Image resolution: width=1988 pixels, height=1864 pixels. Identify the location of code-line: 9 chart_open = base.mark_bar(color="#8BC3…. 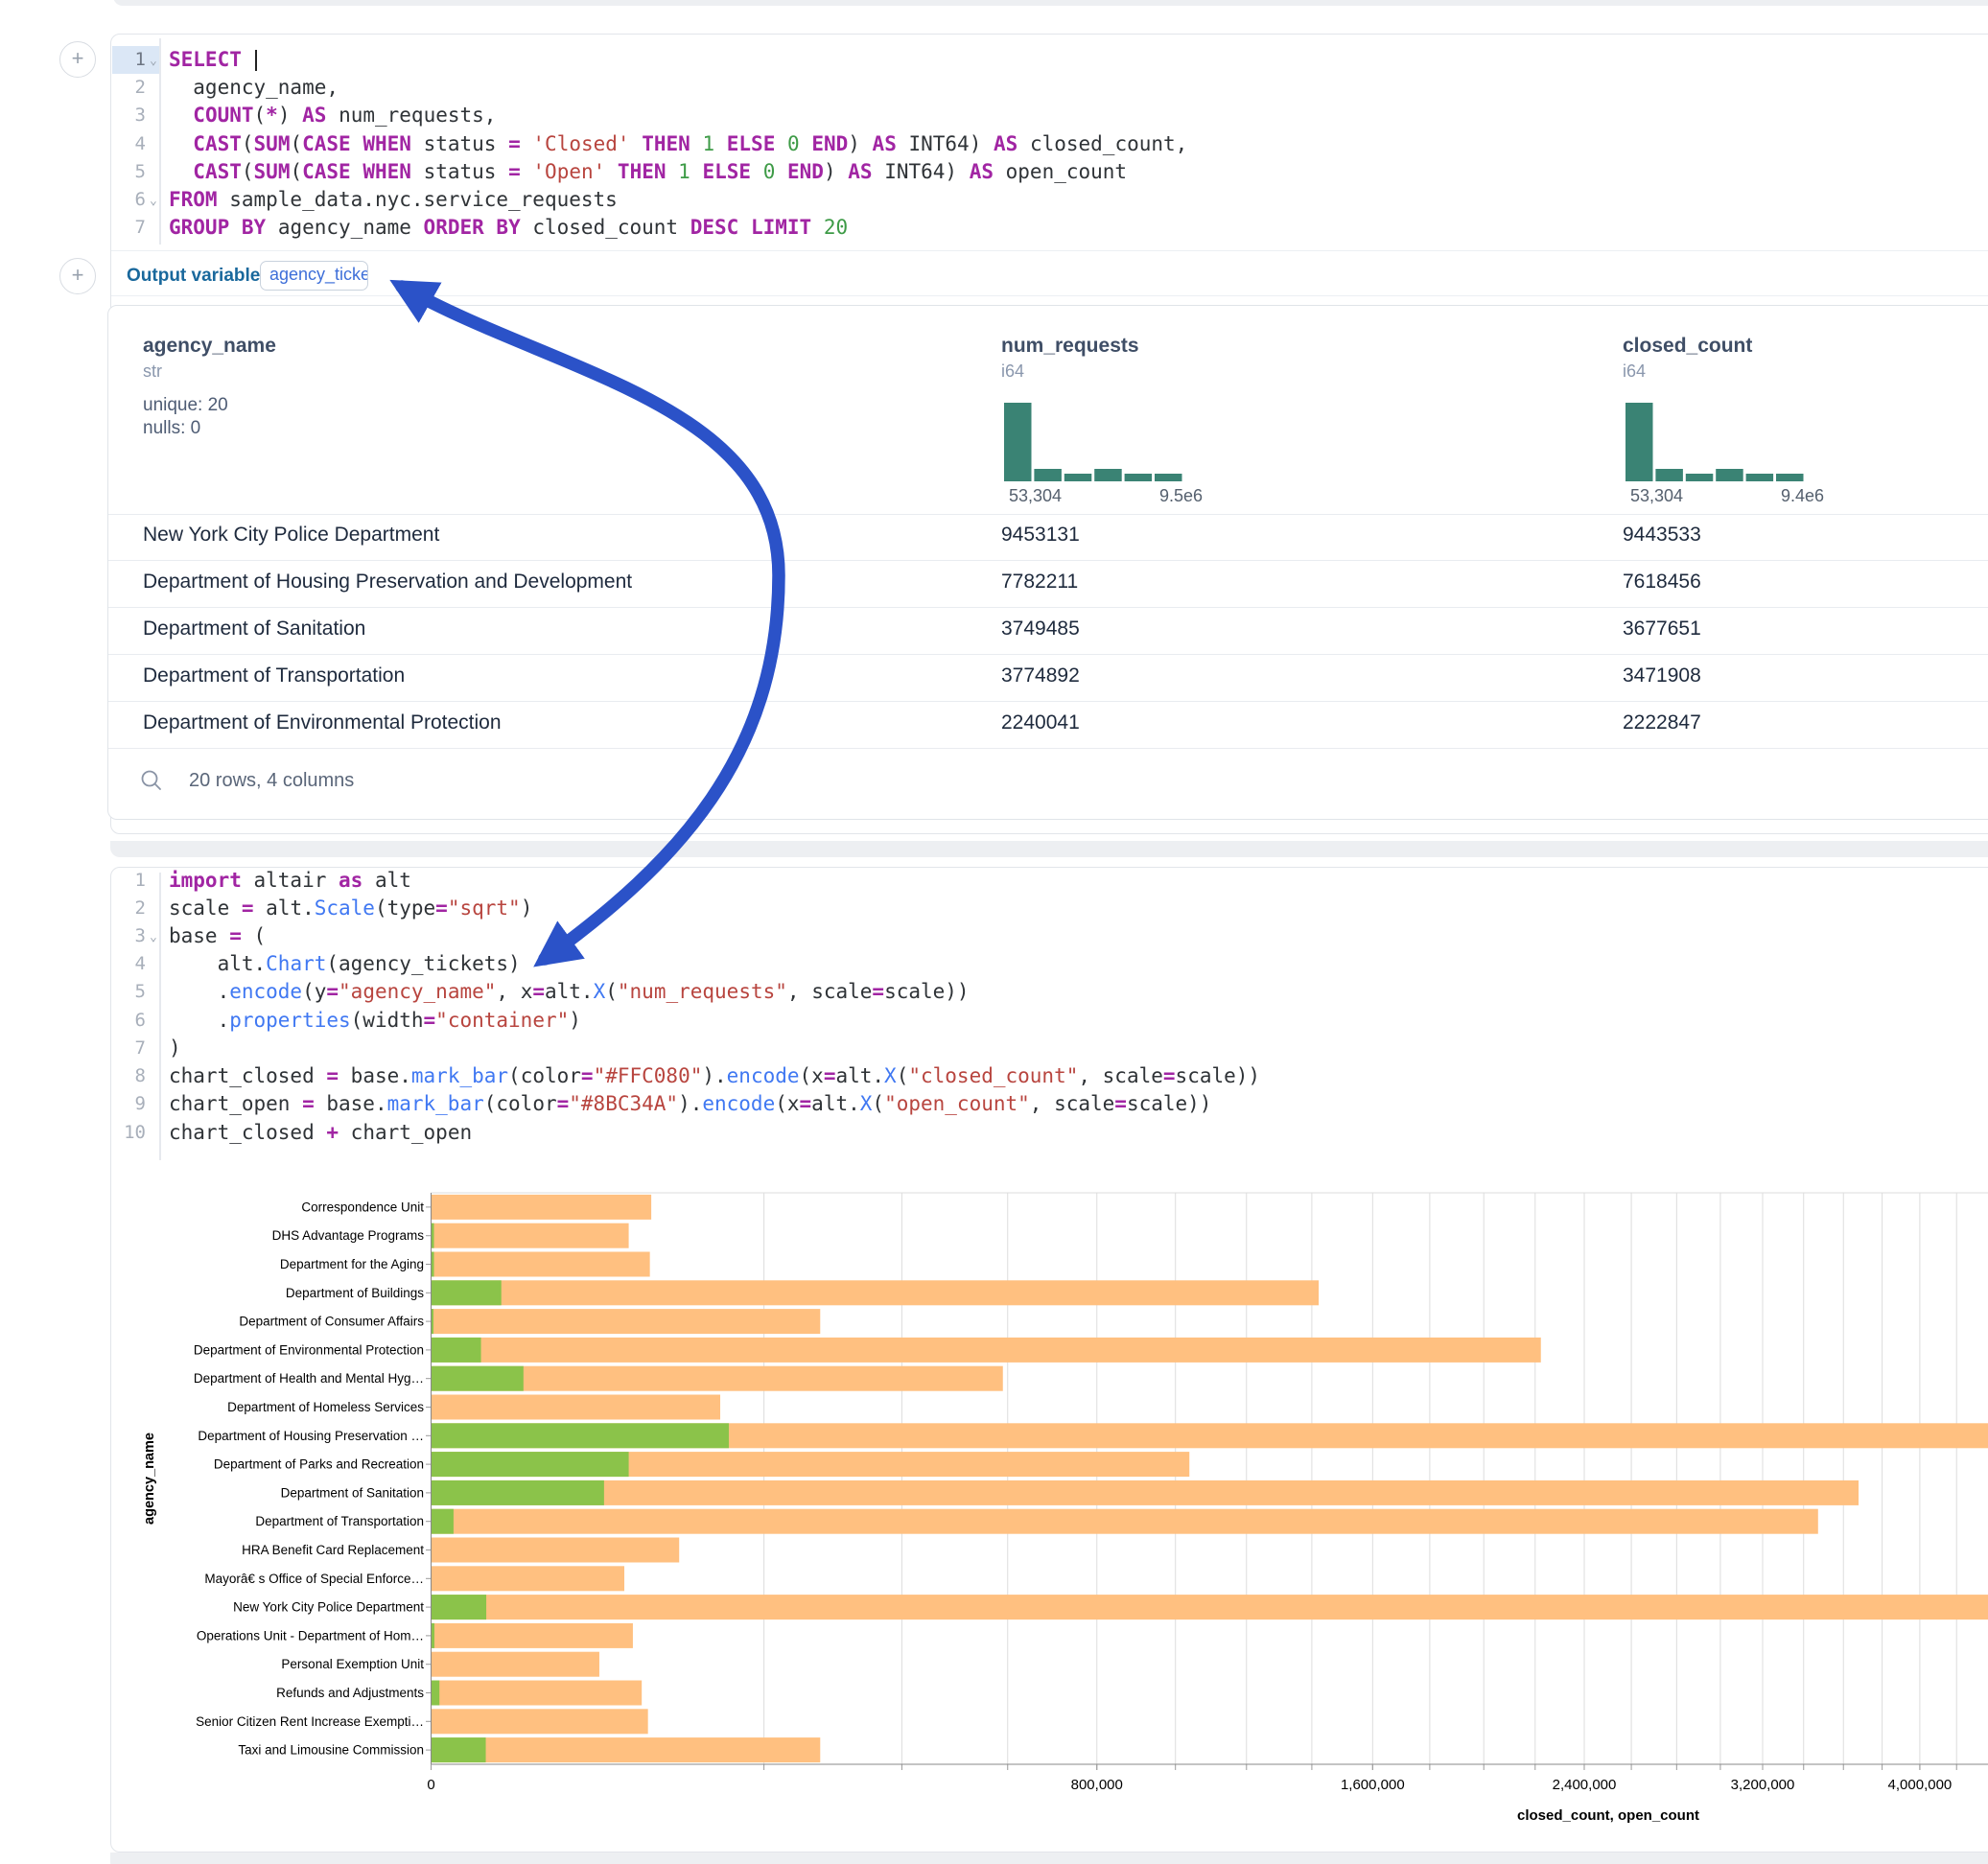
(994, 1103).